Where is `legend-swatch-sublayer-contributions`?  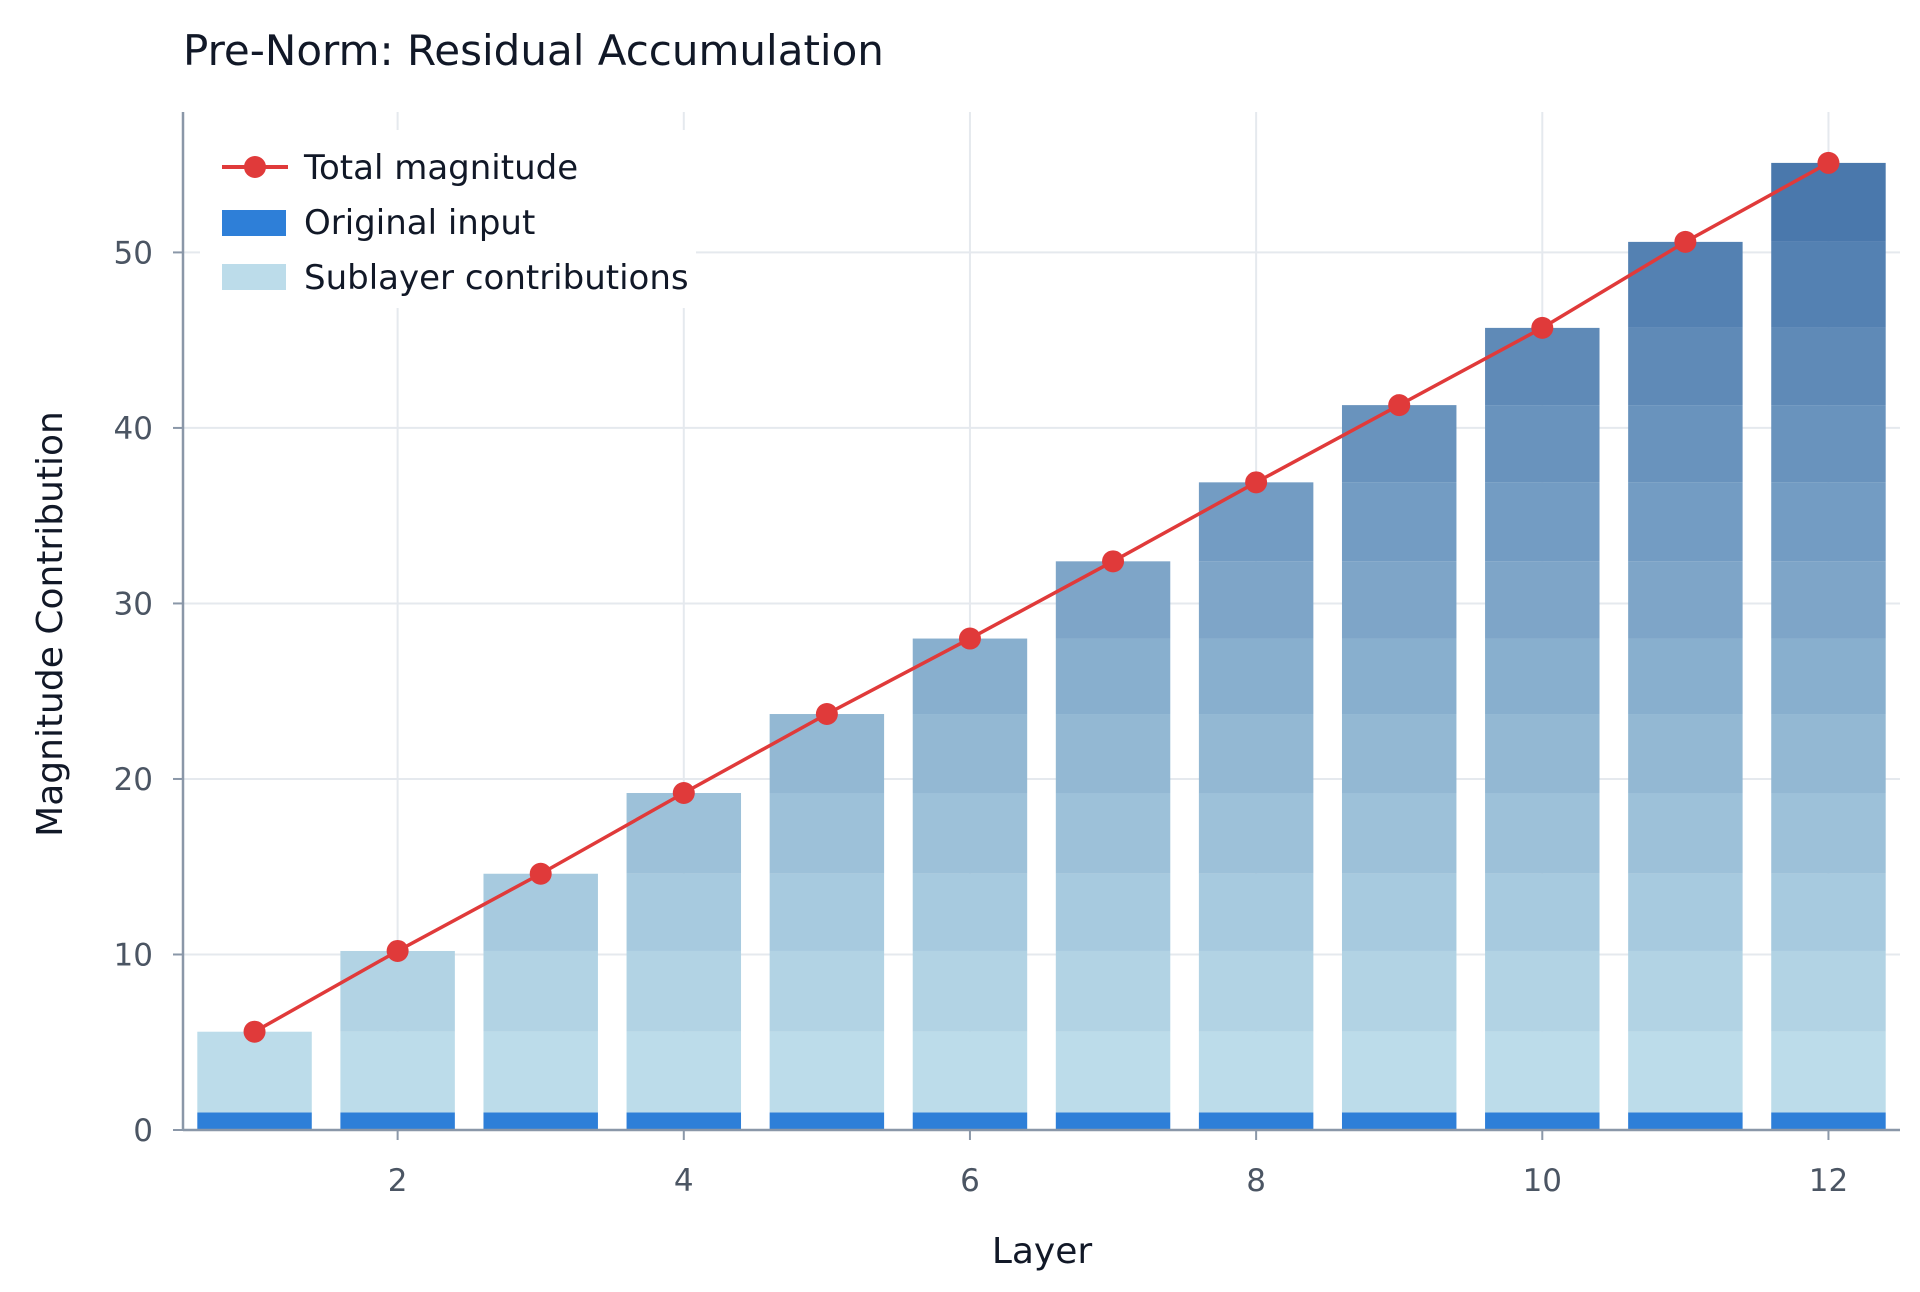
legend-swatch-sublayer-contributions is located at coordinates (254, 277).